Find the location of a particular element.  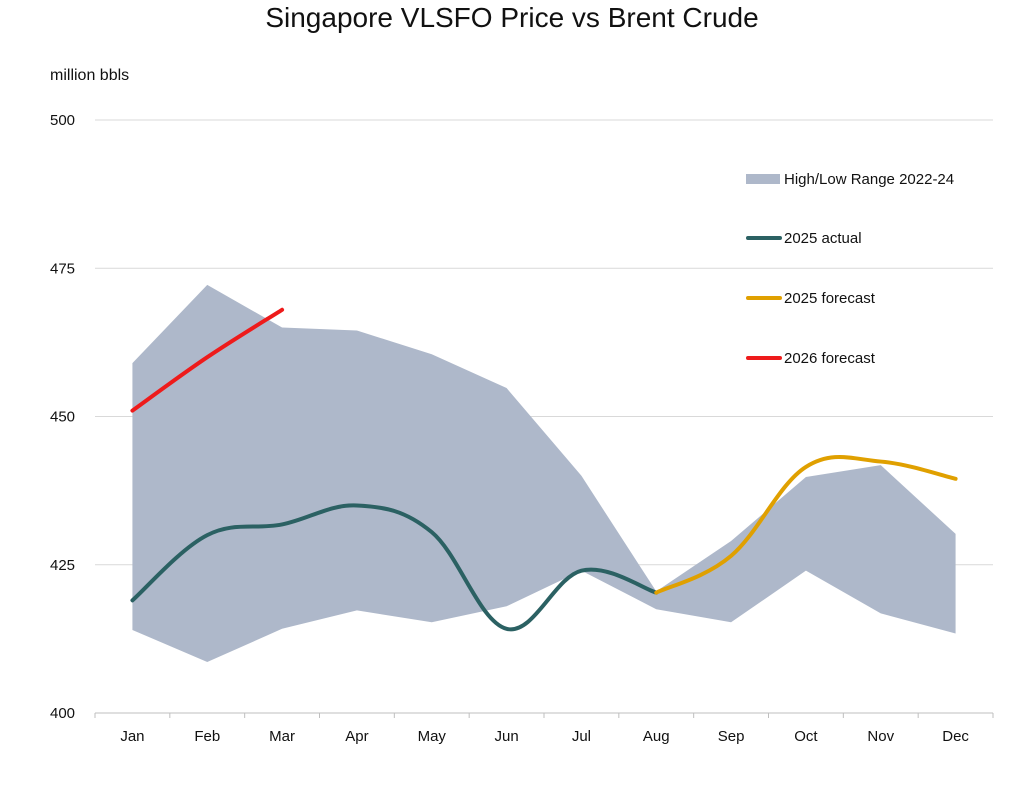

x-tick-label: Mar is located at coordinates (282, 736).